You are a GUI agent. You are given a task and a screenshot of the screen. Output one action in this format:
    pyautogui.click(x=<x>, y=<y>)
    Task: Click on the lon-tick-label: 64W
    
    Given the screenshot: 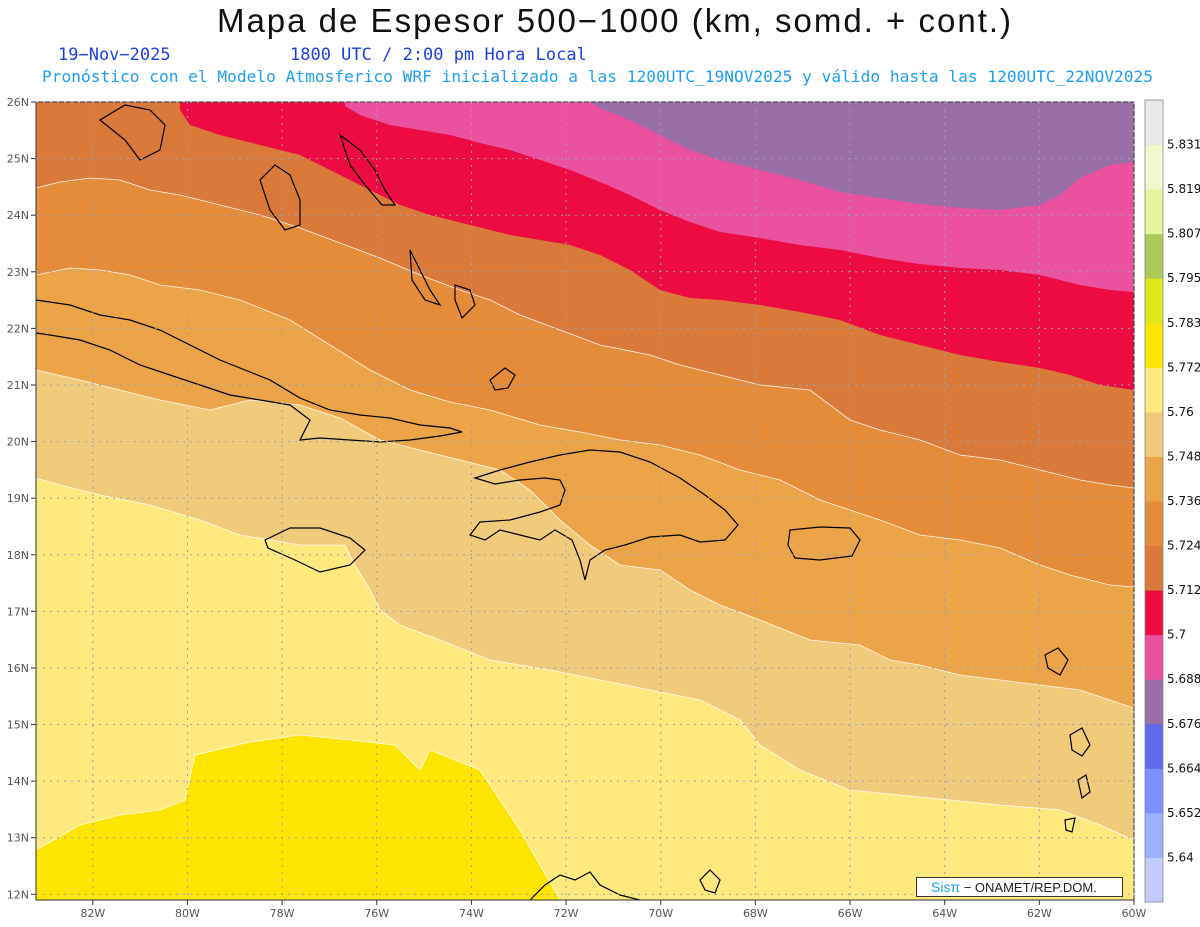 What is the action you would take?
    pyautogui.click(x=944, y=913)
    